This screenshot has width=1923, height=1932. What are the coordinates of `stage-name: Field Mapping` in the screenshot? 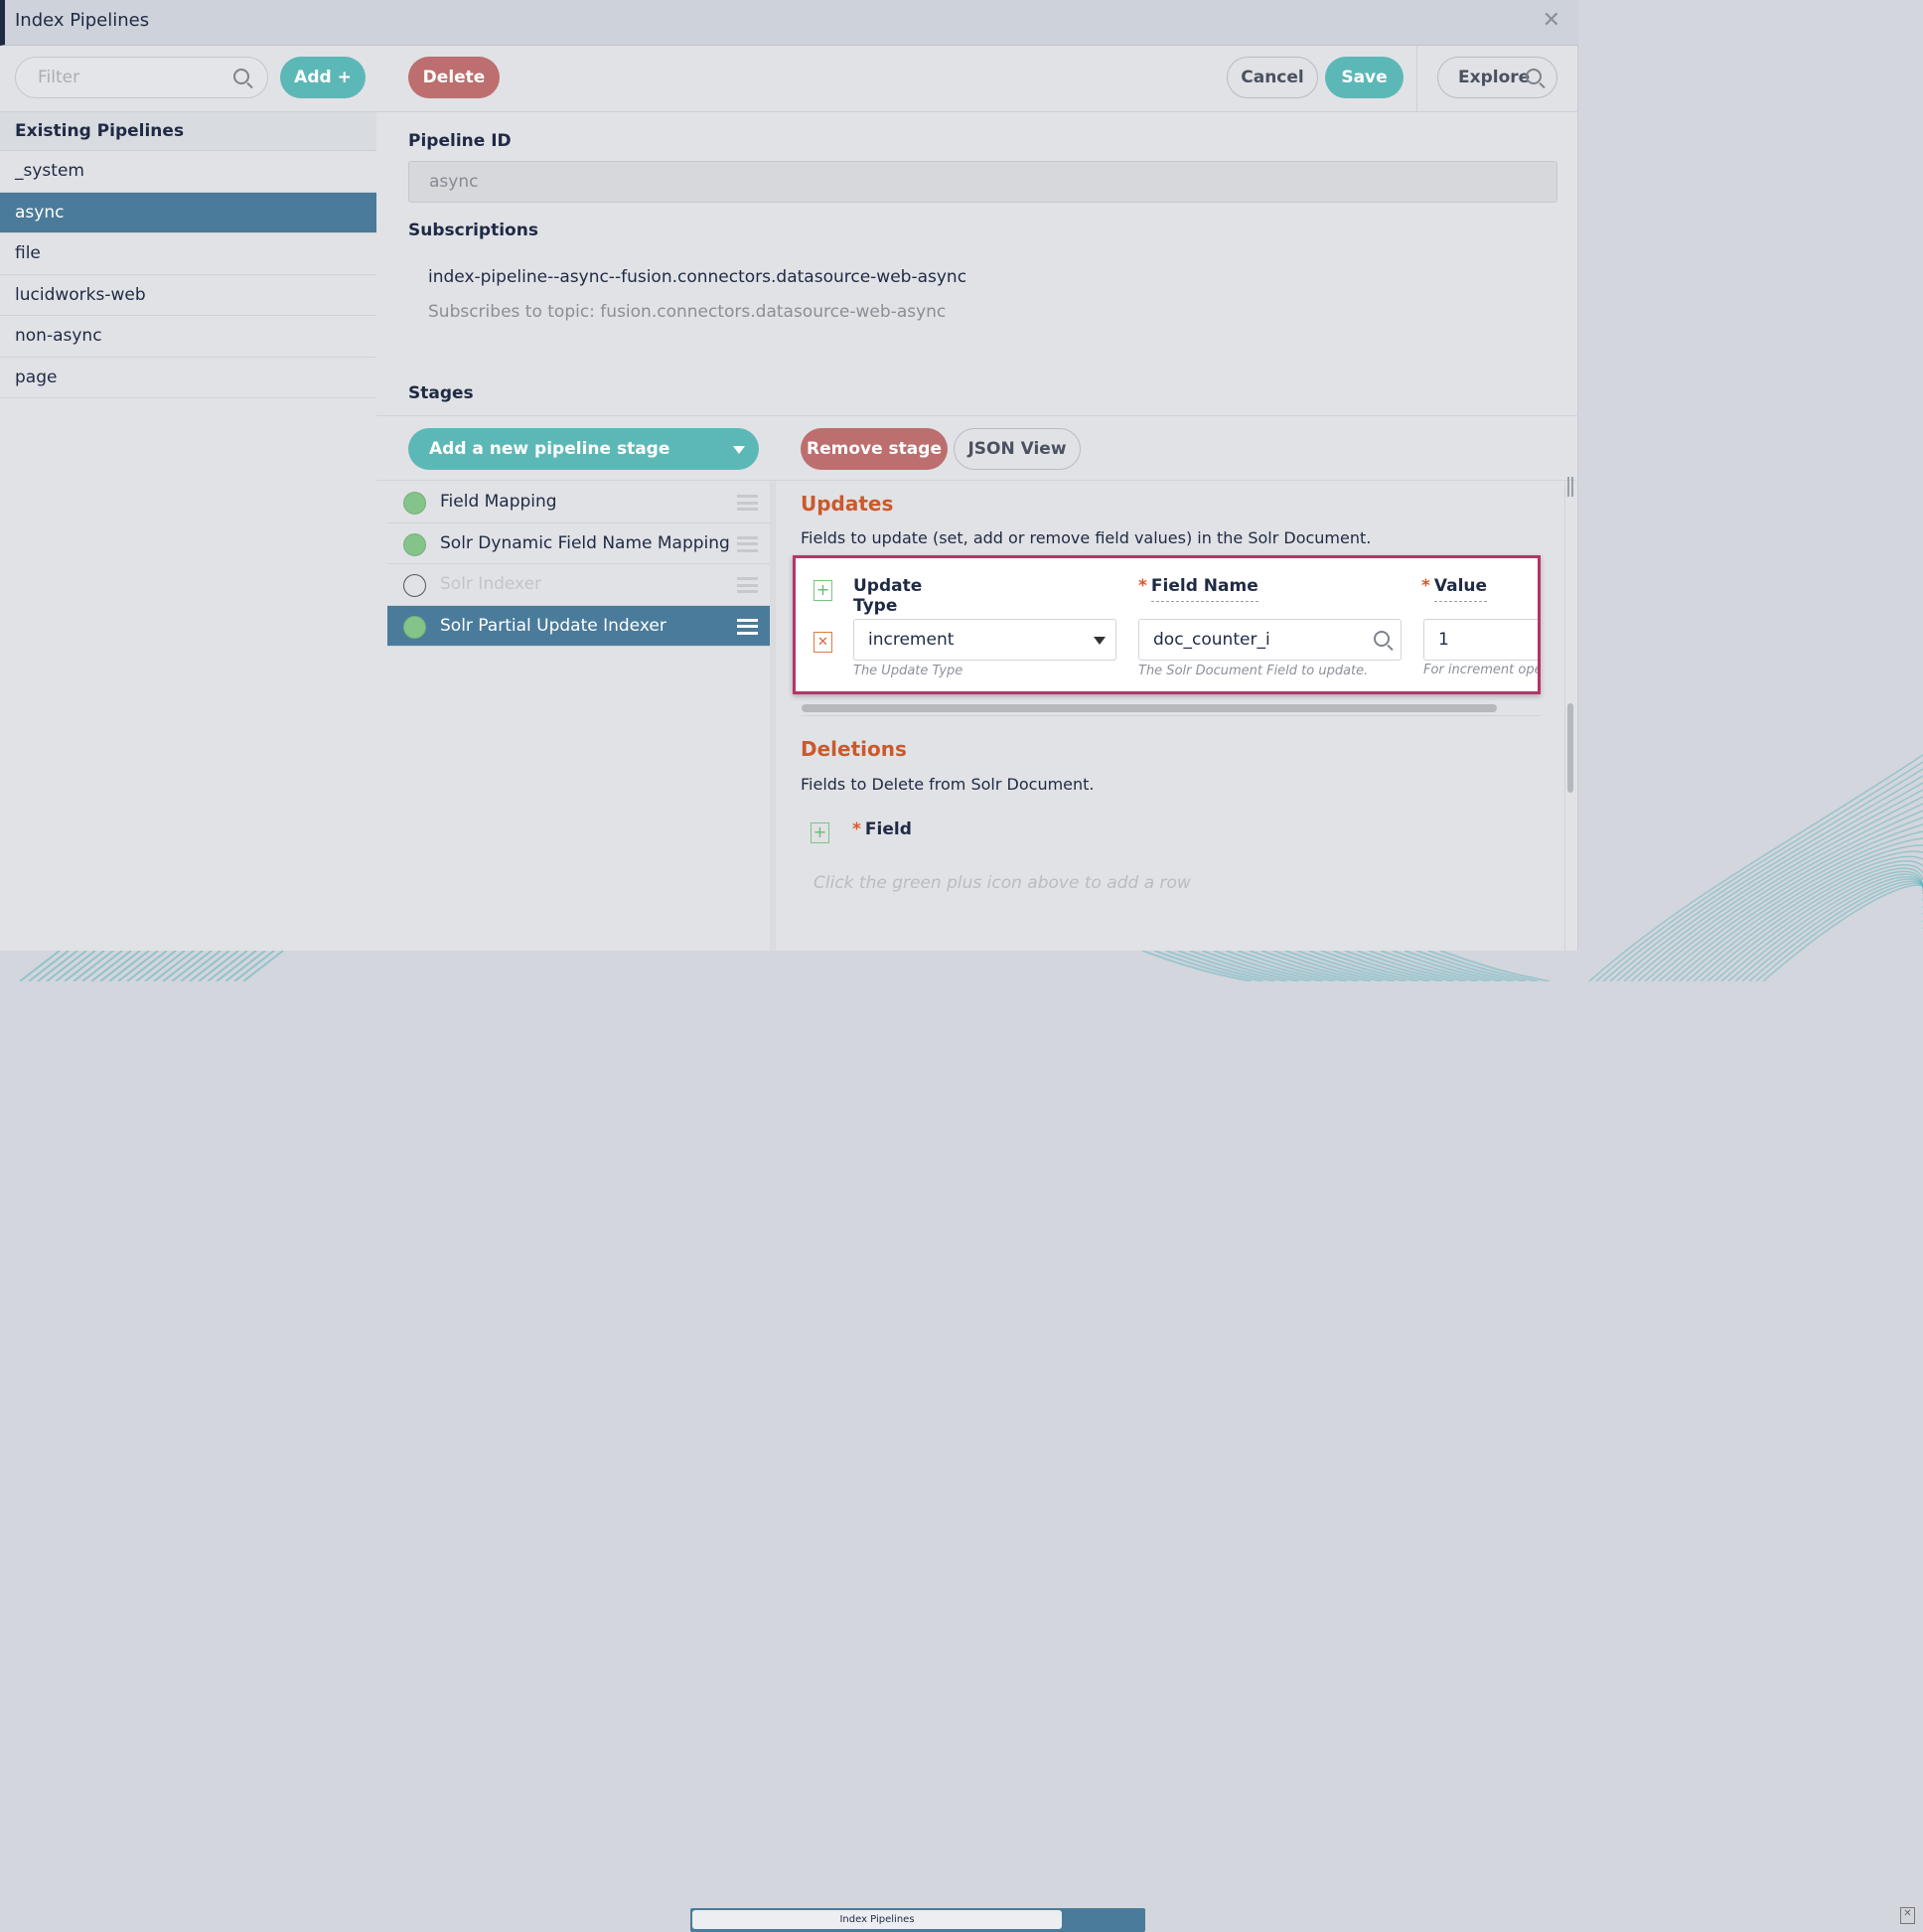 It's located at (499, 502).